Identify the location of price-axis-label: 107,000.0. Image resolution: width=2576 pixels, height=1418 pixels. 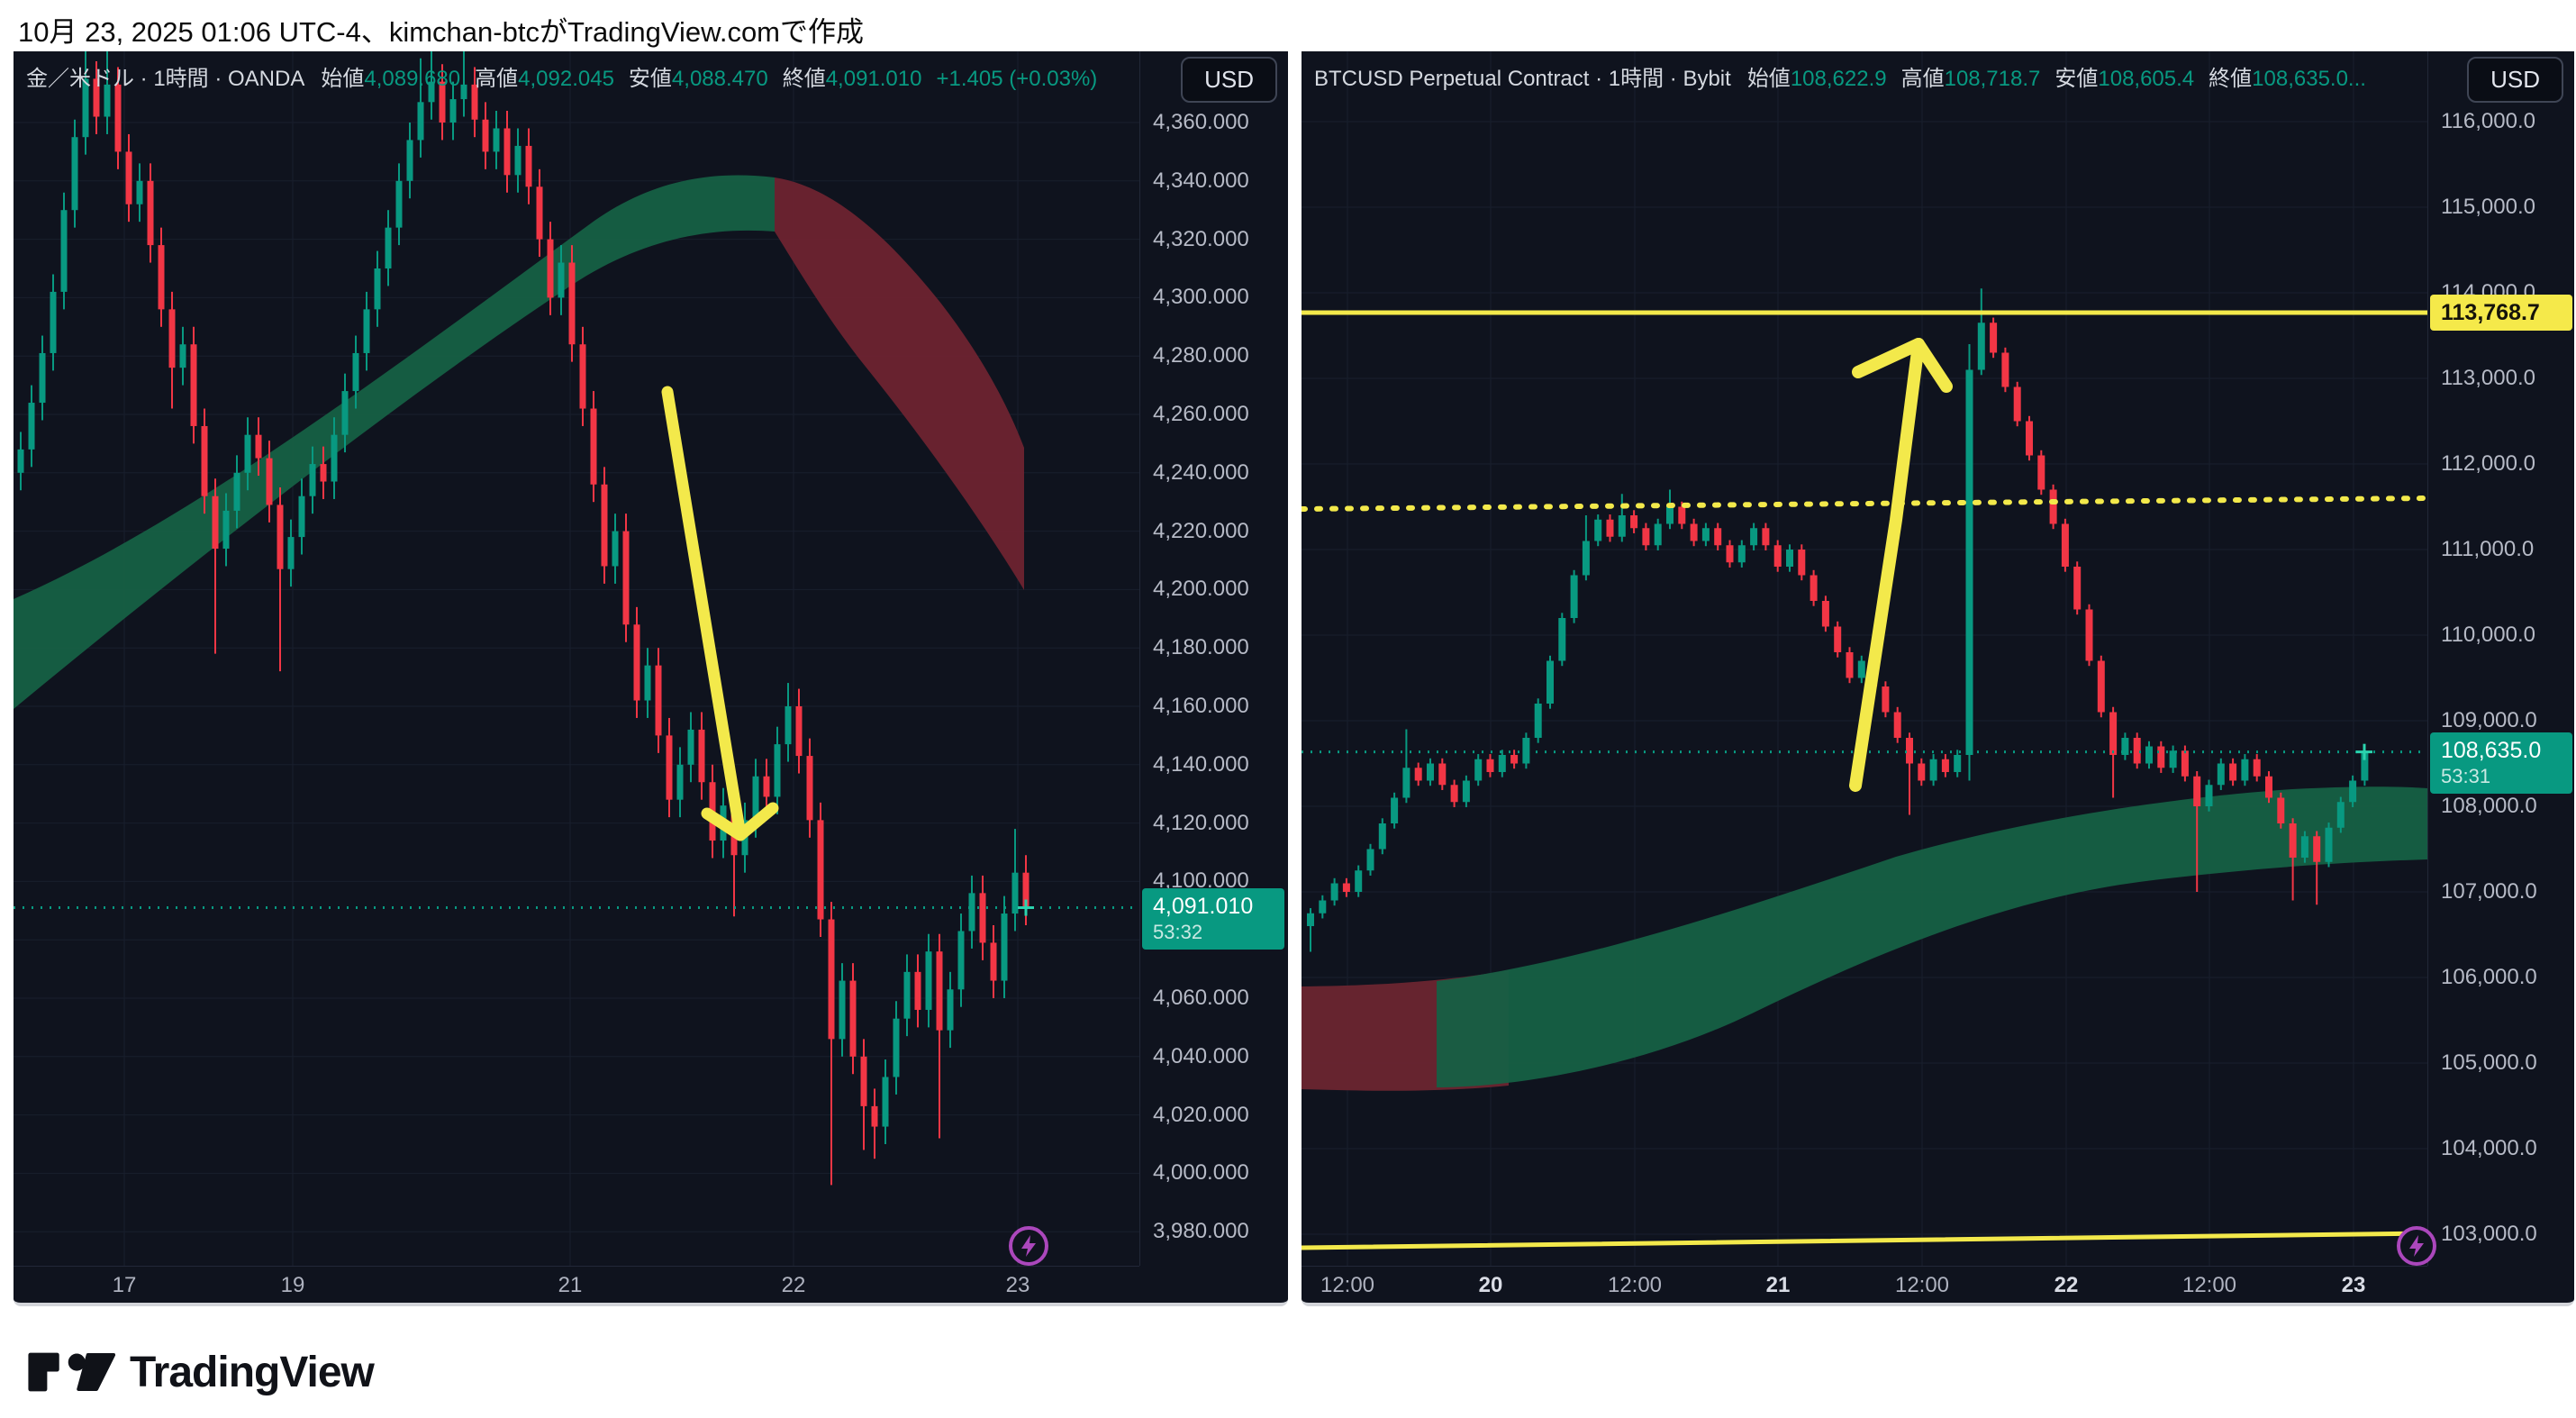
(2489, 892).